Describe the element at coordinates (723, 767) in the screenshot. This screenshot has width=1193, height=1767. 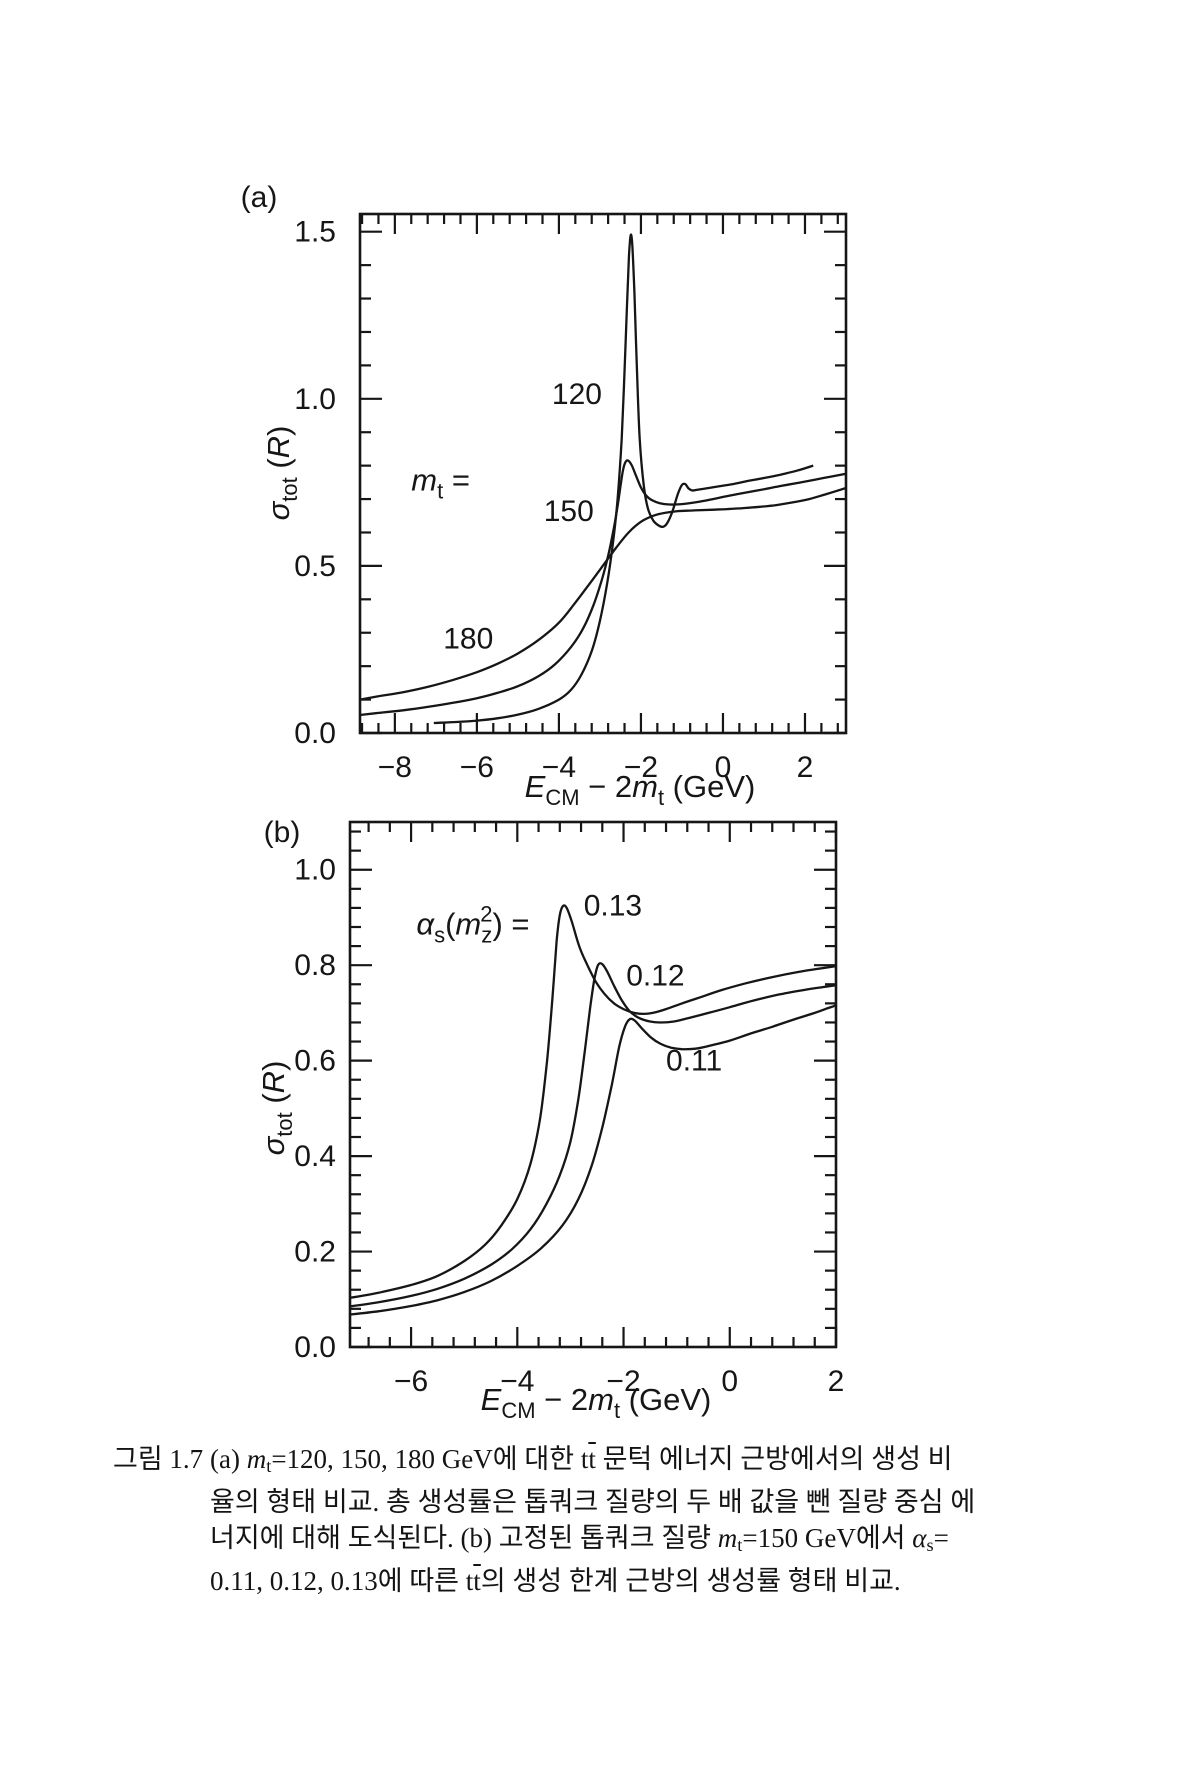
I see `x-tick-label-a: 0` at that location.